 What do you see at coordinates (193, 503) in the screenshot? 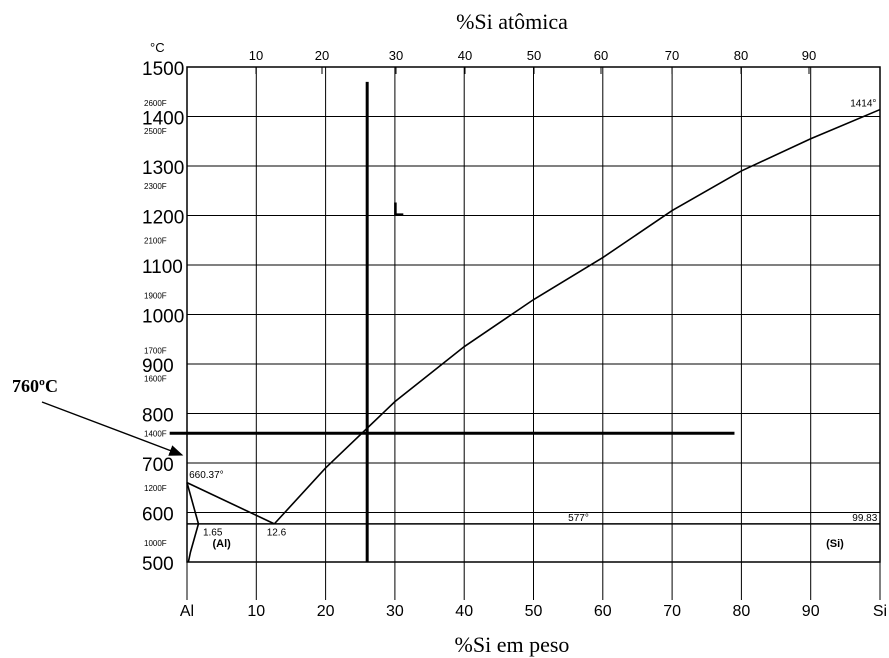
I see `al-solidus` at bounding box center [193, 503].